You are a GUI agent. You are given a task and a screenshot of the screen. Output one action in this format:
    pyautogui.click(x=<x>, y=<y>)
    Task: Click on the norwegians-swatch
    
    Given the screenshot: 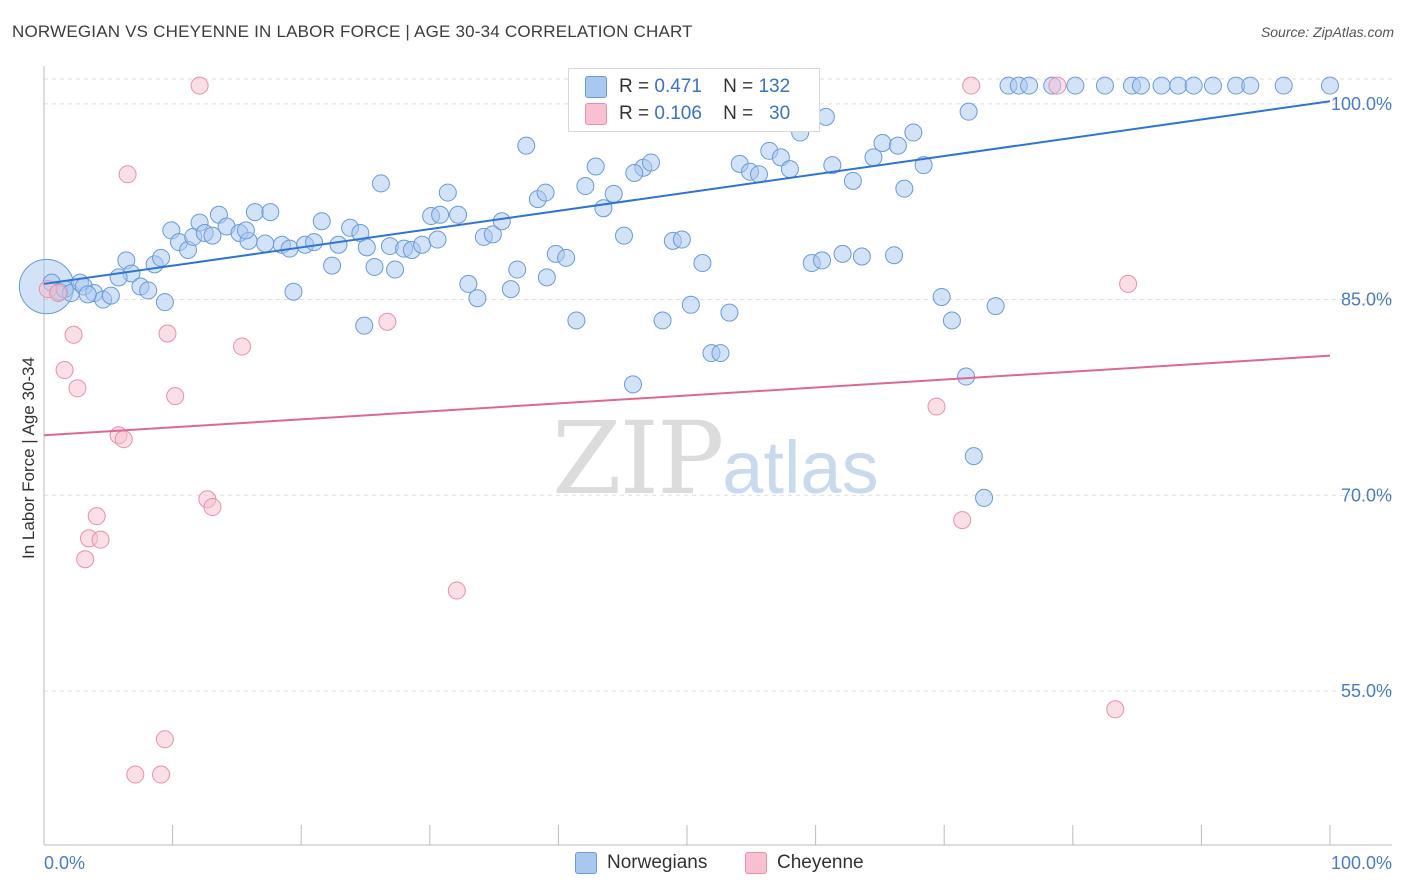 What is the action you would take?
    pyautogui.click(x=596, y=87)
    